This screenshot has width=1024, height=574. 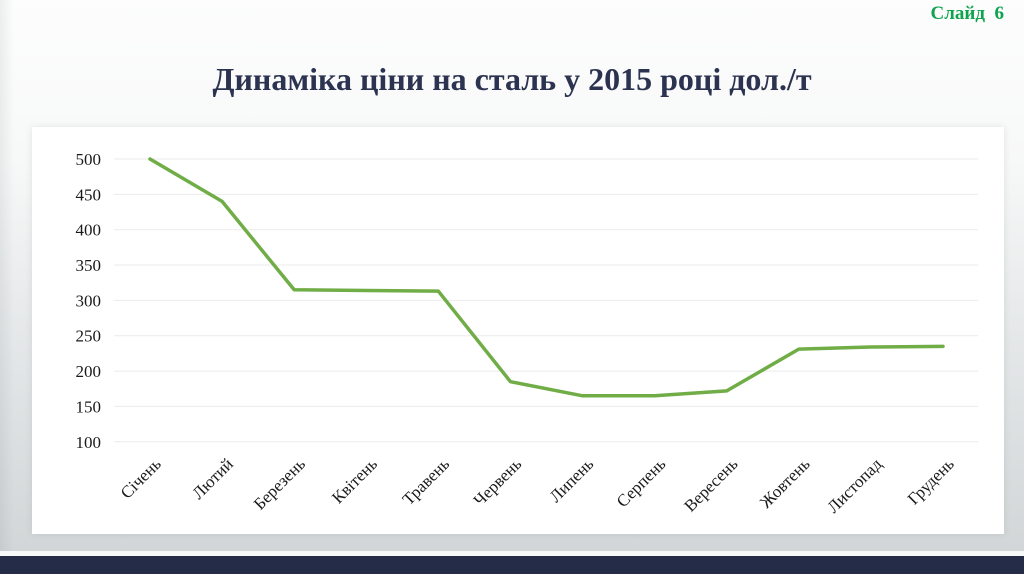 I want to click on y-axis-tick-label: 200, so click(x=89, y=371).